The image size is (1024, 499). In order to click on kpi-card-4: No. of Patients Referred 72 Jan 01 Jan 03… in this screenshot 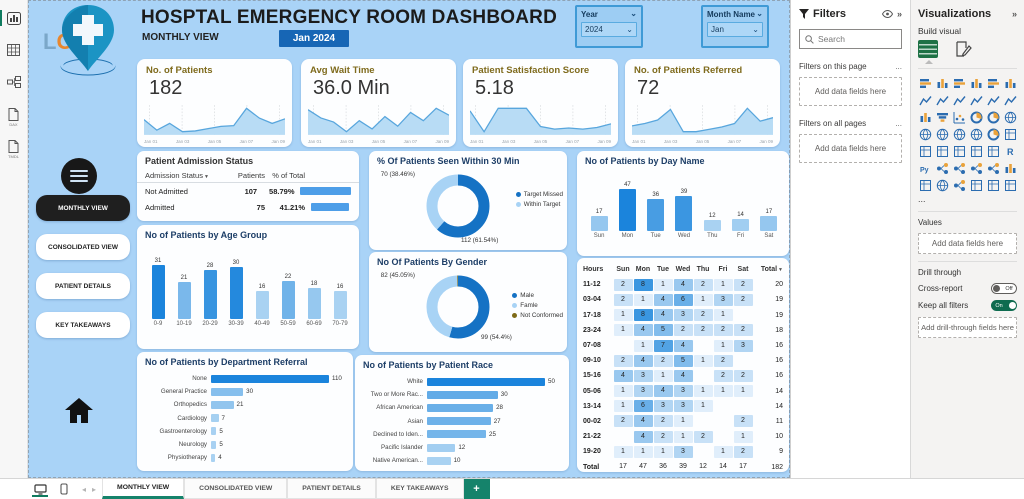, I will do `click(702, 103)`.